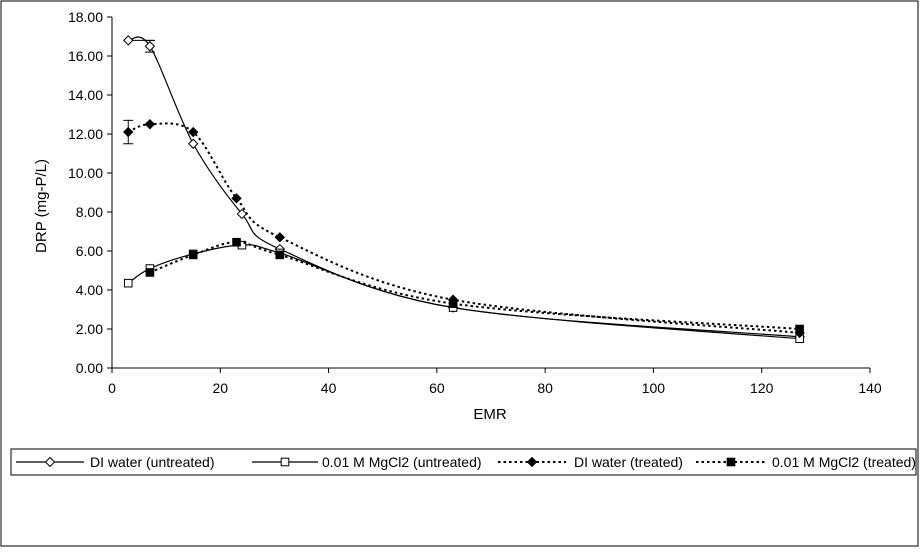  Describe the element at coordinates (402, 462) in the screenshot. I see `legend-label-2: 0.01 M MgCl2 (untreated)` at that location.